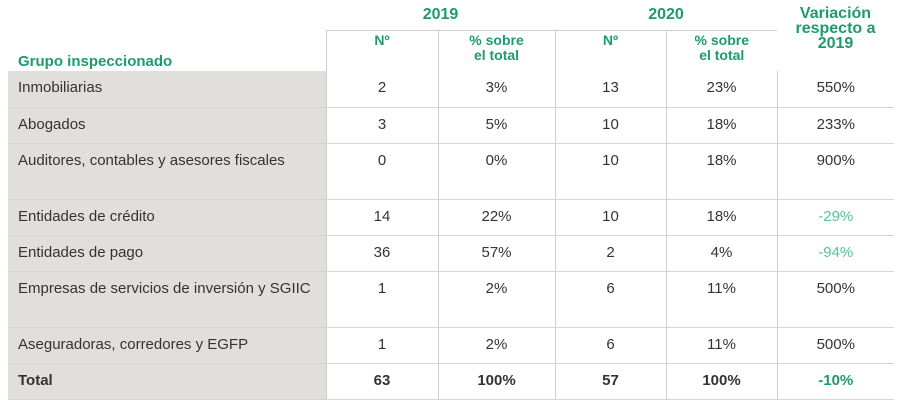 The width and height of the screenshot is (900, 400). I want to click on table-row: Entidades de crédito 14 22% 10 18% -29%, so click(451, 217).